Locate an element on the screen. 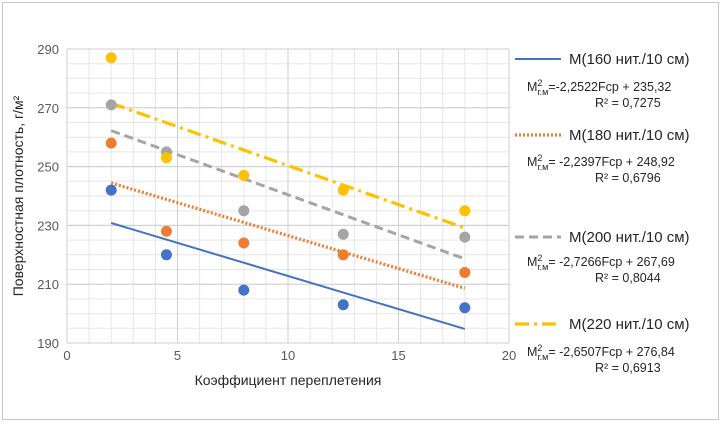 This screenshot has width=723, height=424. x-tick-label: 20 is located at coordinates (509, 355).